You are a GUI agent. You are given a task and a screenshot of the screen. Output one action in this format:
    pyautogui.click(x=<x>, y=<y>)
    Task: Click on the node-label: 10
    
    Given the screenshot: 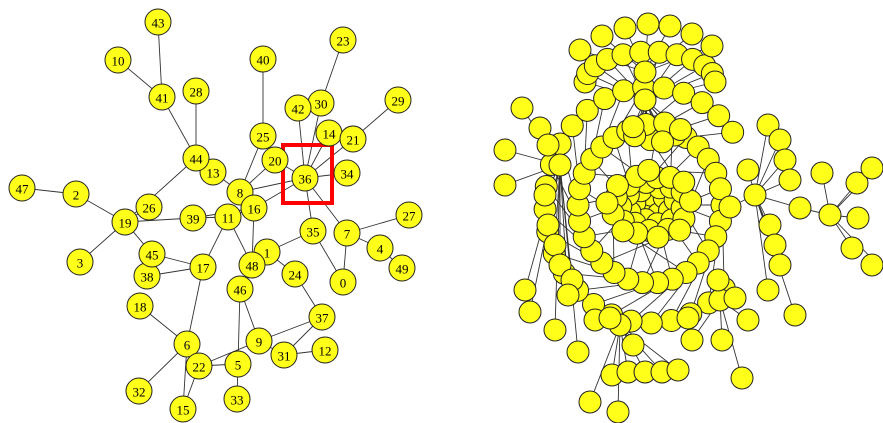 What is the action you would take?
    pyautogui.click(x=118, y=61)
    